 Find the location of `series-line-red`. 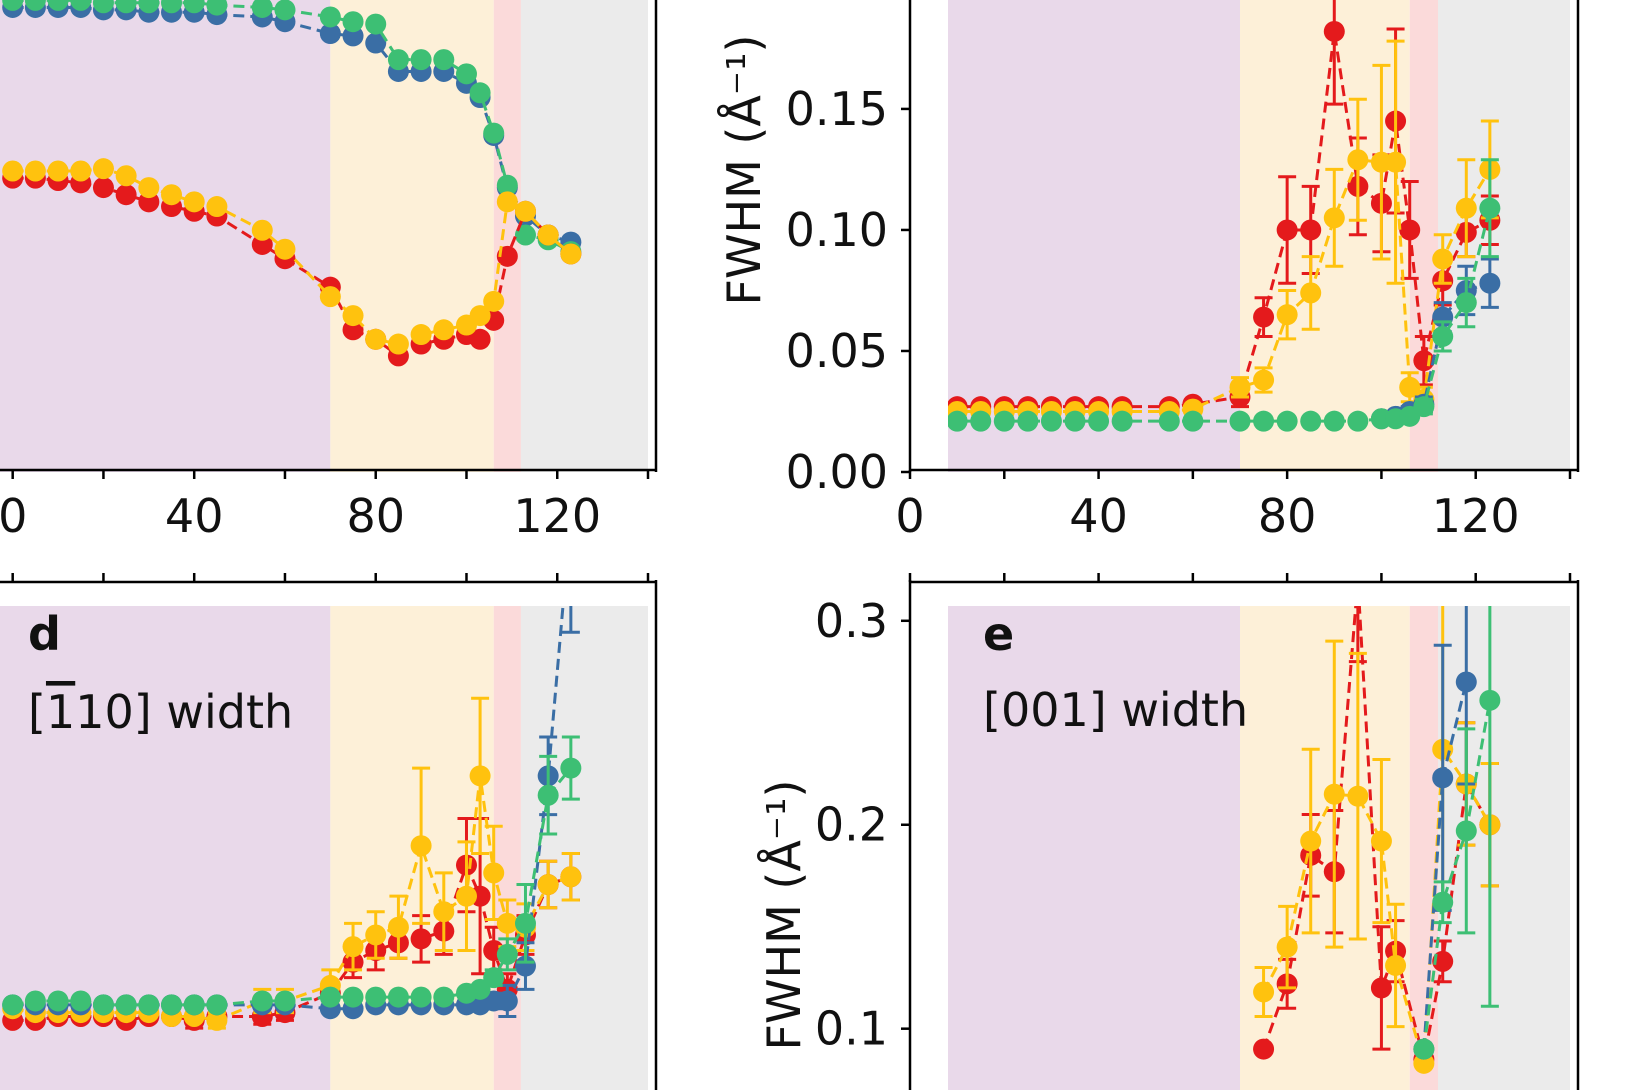

series-line-red is located at coordinates (1377, 833).